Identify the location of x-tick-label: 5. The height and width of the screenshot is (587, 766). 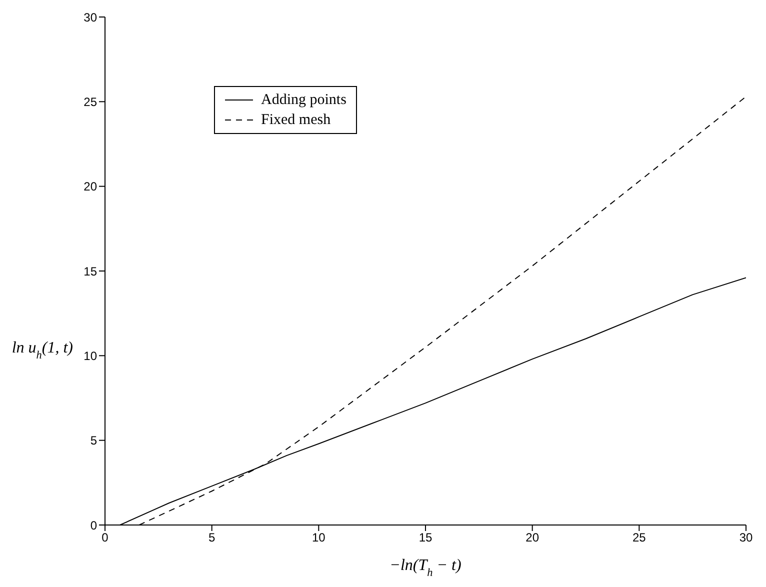
(212, 537).